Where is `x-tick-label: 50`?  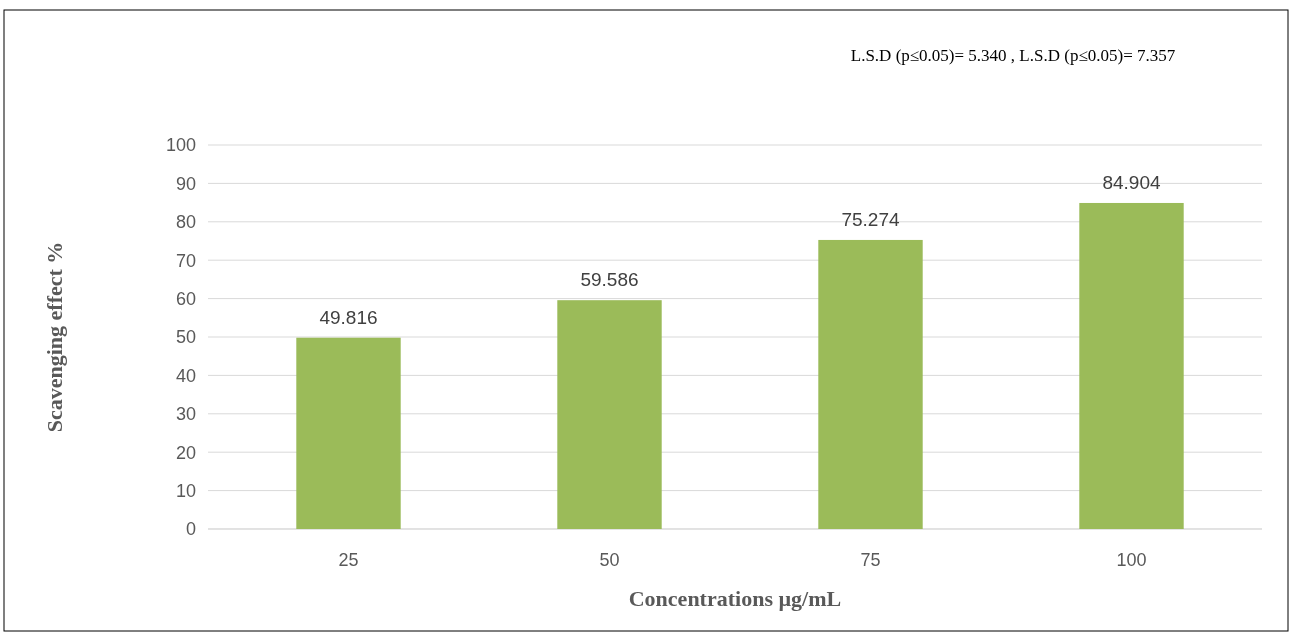 x-tick-label: 50 is located at coordinates (609, 560).